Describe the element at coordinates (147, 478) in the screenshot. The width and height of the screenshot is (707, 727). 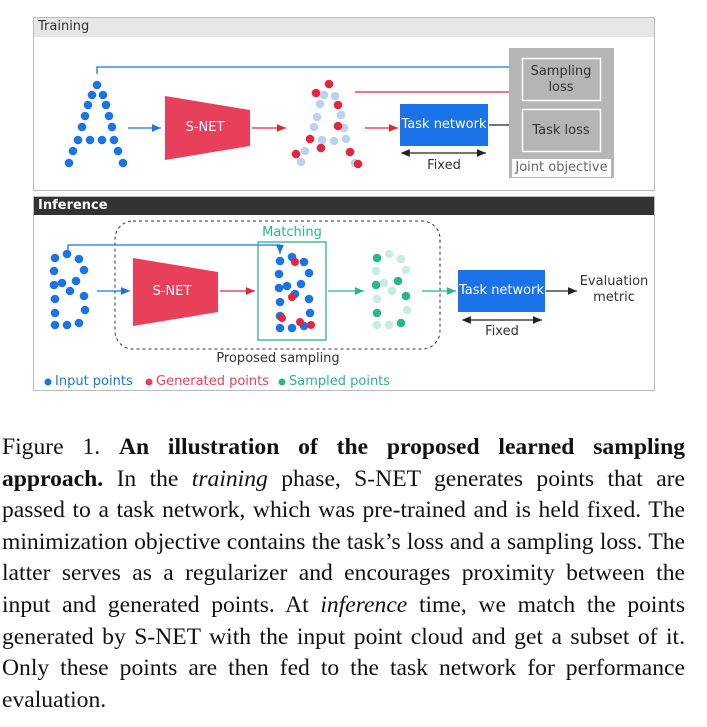
I see `caption-text: In the` at that location.